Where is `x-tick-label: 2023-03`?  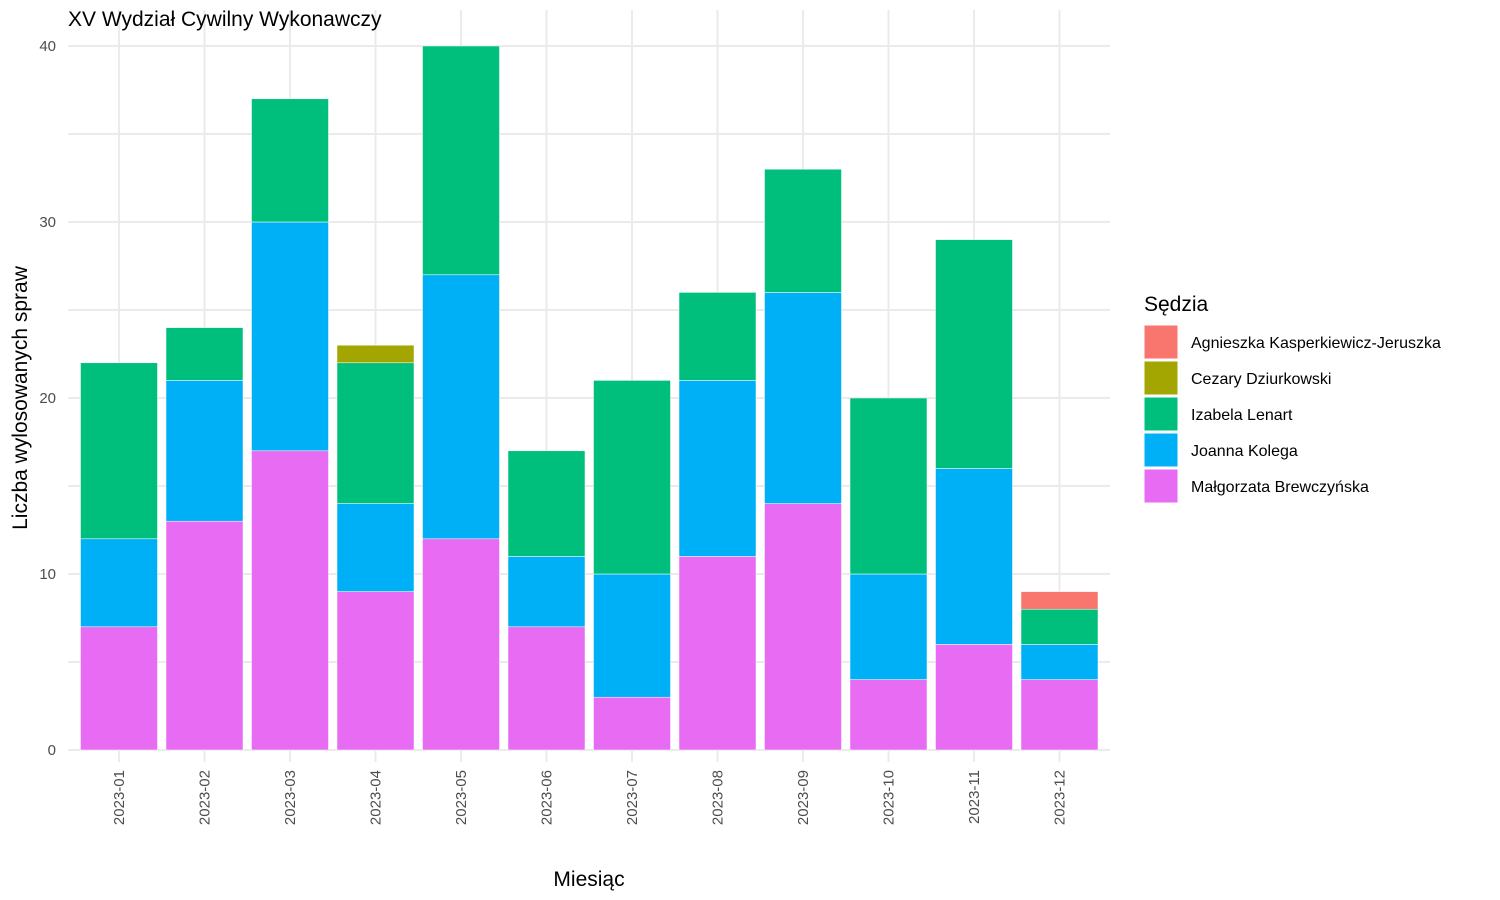
x-tick-label: 2023-03 is located at coordinates (290, 797).